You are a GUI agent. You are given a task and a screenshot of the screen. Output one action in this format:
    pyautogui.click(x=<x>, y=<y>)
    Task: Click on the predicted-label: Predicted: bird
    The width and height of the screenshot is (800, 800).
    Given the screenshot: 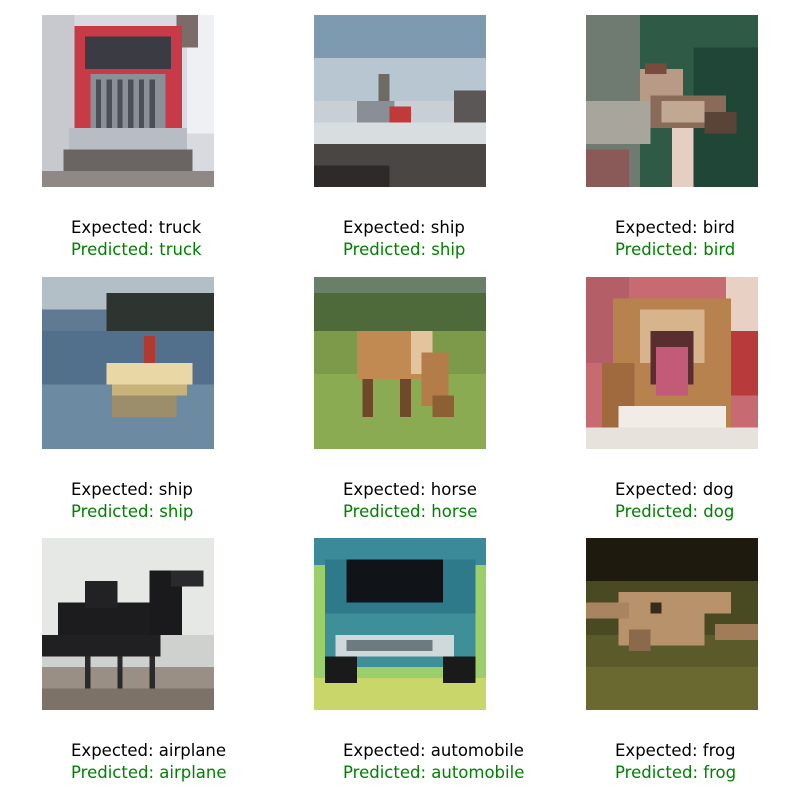 What is the action you would take?
    pyautogui.click(x=675, y=249)
    